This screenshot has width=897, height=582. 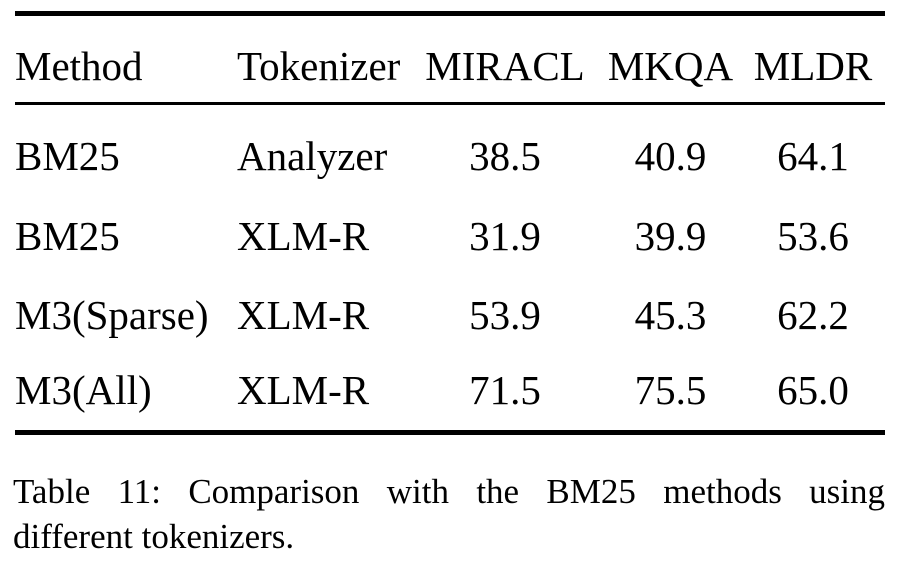 I want to click on table-row: BM25 Analyzer 38.5 40.9 64.1, so click(x=450, y=147).